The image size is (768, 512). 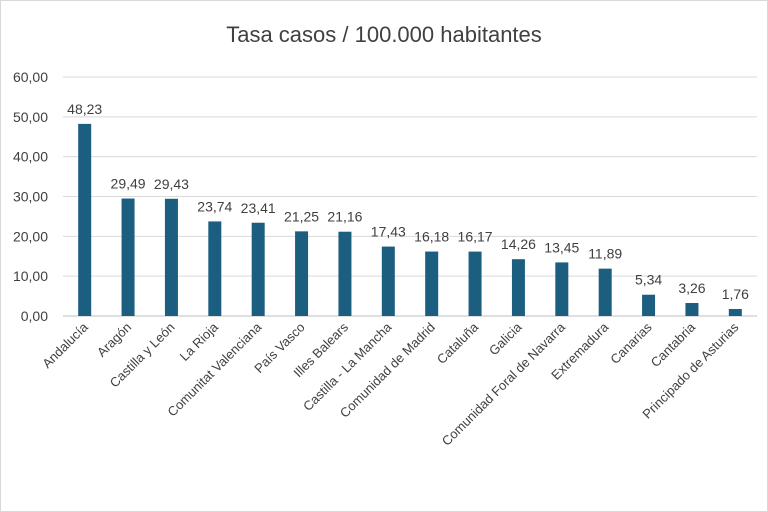 What do you see at coordinates (388, 232) in the screenshot?
I see `data-label: 17,43` at bounding box center [388, 232].